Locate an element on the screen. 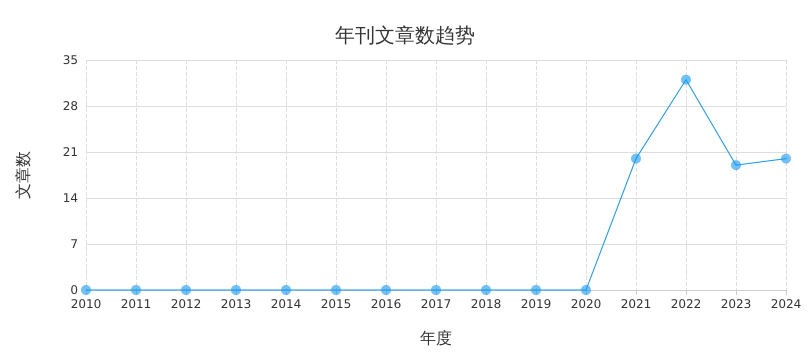  x-tick-label: 2020 is located at coordinates (586, 304).